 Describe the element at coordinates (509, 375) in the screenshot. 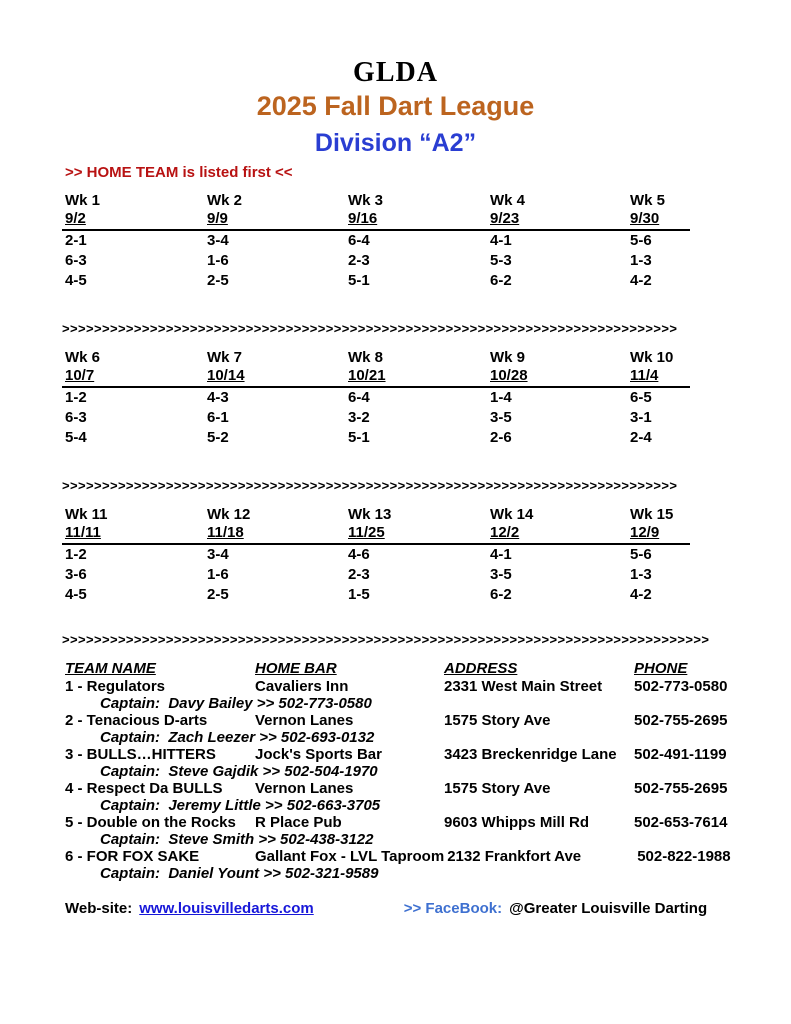

I see `week-date: 10/28` at that location.